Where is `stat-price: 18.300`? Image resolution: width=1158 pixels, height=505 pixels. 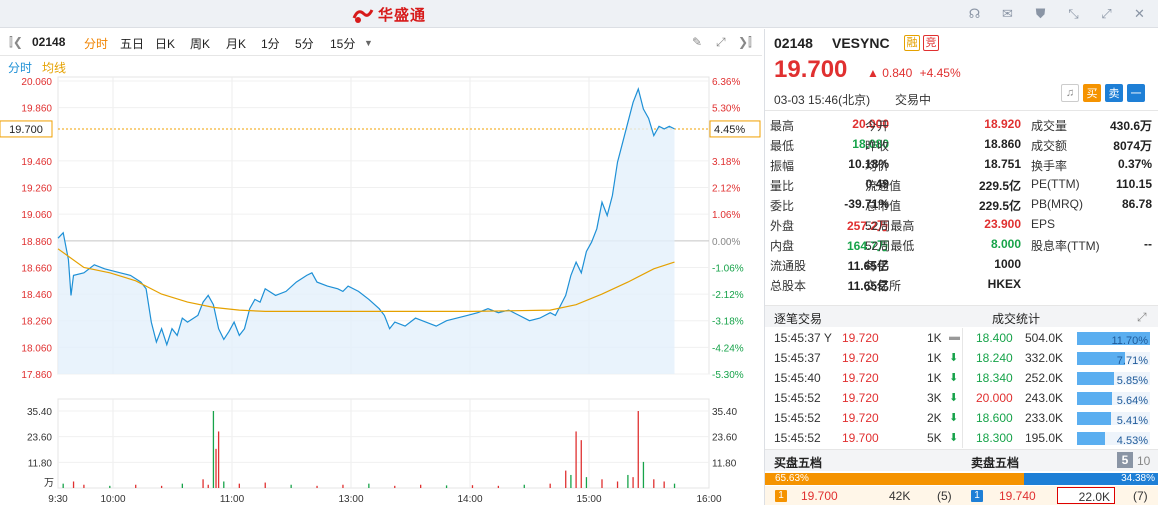
stat-price: 18.300 is located at coordinates (994, 438).